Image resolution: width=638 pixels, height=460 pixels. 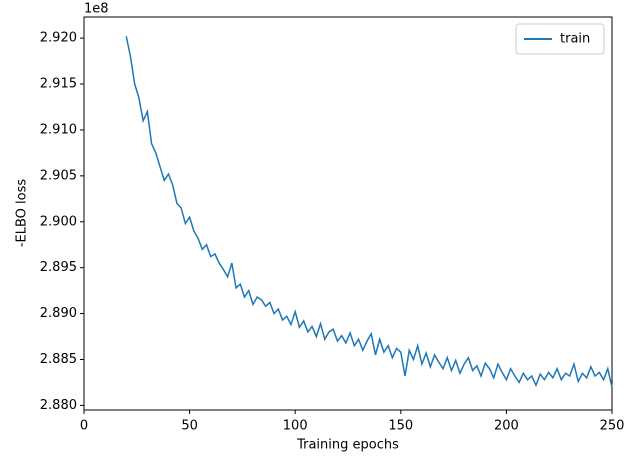 What do you see at coordinates (189, 426) in the screenshot?
I see `x-tick-label: 50` at bounding box center [189, 426].